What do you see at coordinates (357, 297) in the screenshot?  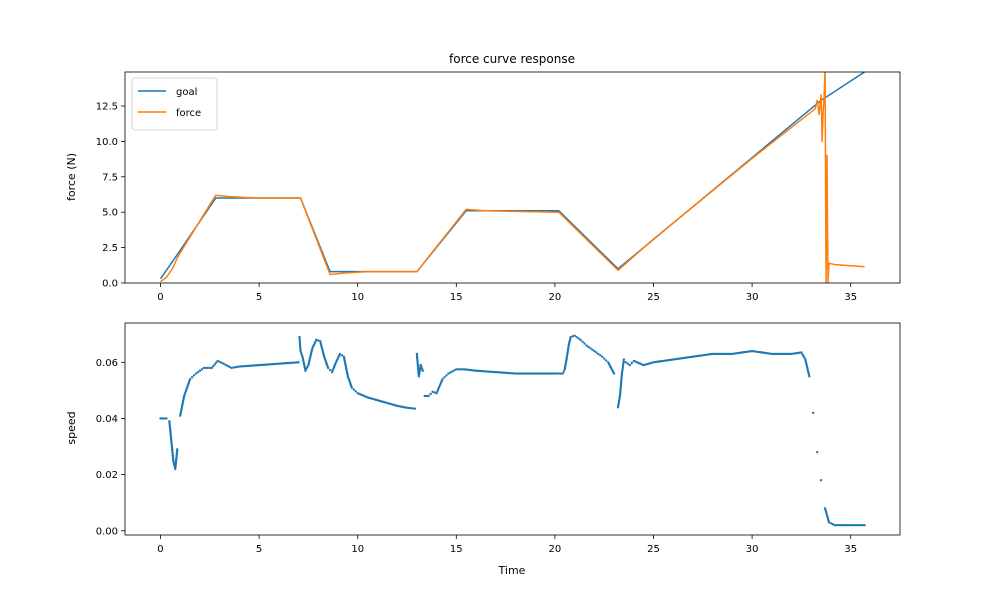 I see `force-chart-x-tick-label: 10` at bounding box center [357, 297].